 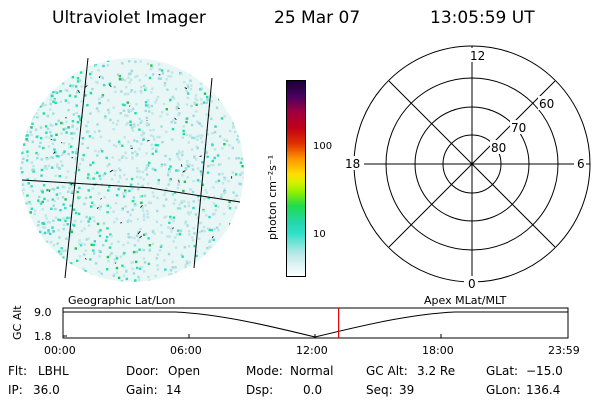 I want to click on mlt-12-label: 12, so click(x=477, y=56).